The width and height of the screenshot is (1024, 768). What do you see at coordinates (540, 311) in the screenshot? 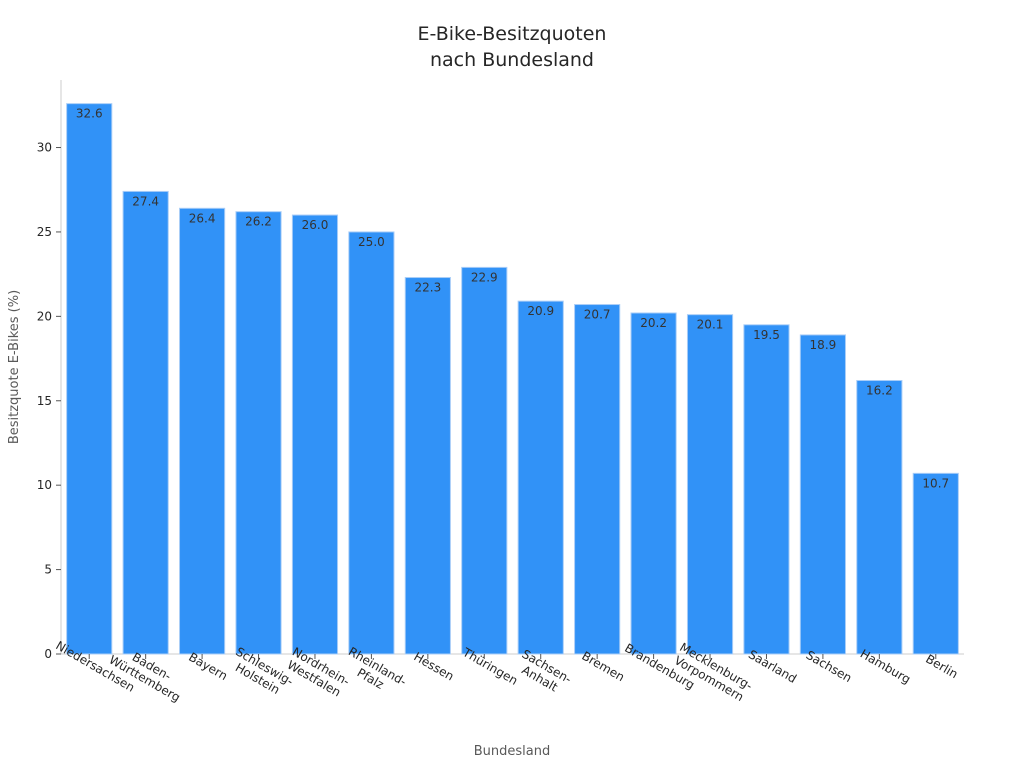
I see `data-label: 20.9` at bounding box center [540, 311].